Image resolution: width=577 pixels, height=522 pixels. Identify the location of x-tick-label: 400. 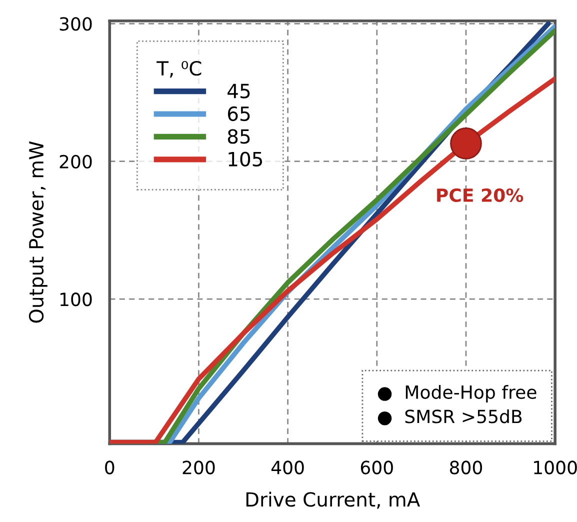
(287, 467).